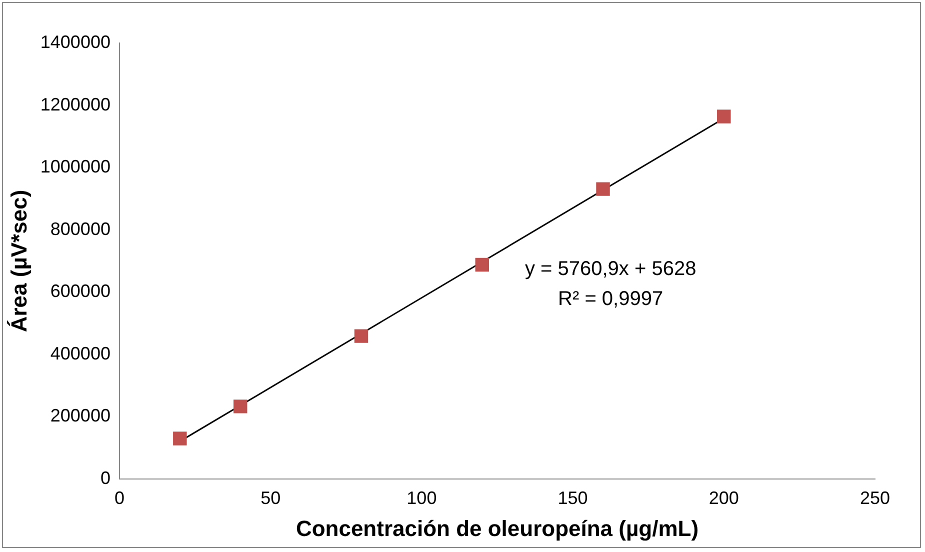  I want to click on y-tick-label: 1000000, so click(75, 166).